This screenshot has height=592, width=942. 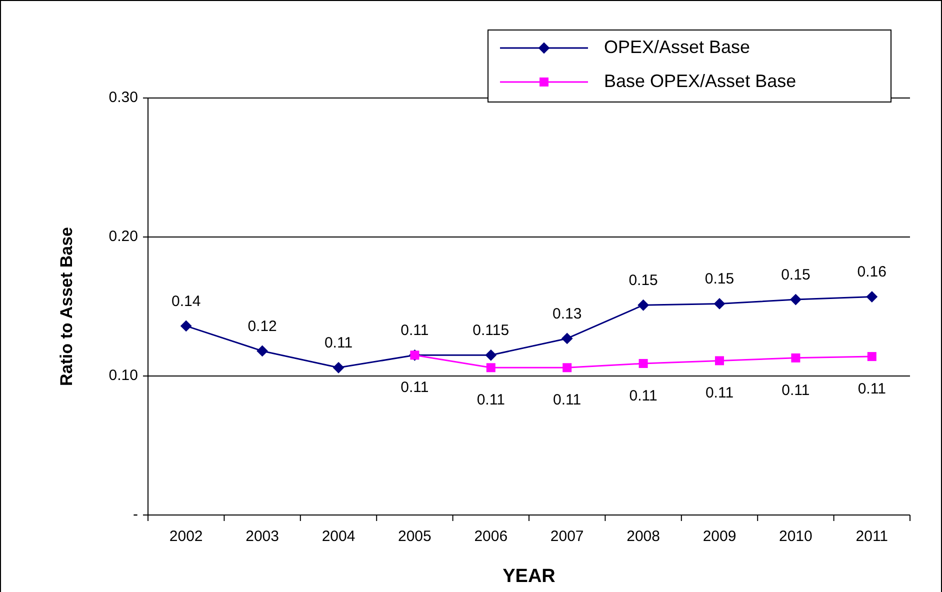 What do you see at coordinates (795, 536) in the screenshot?
I see `x-tick-label: 2010` at bounding box center [795, 536].